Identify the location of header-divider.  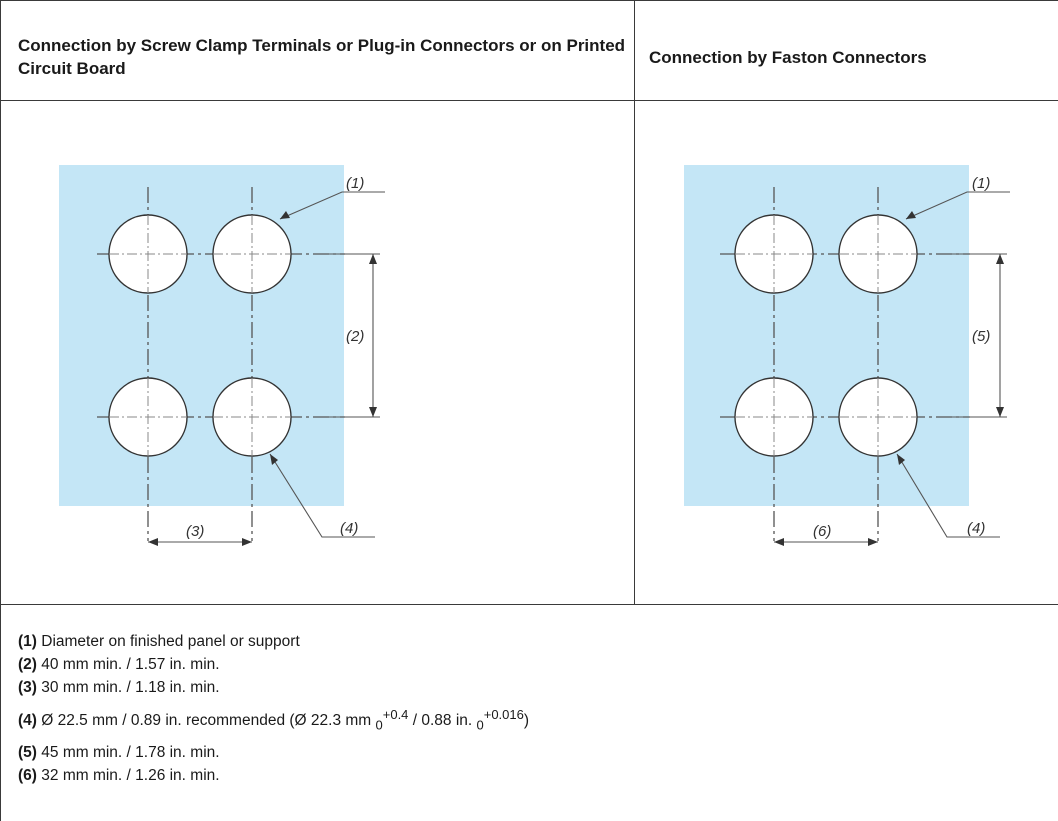
(529, 100).